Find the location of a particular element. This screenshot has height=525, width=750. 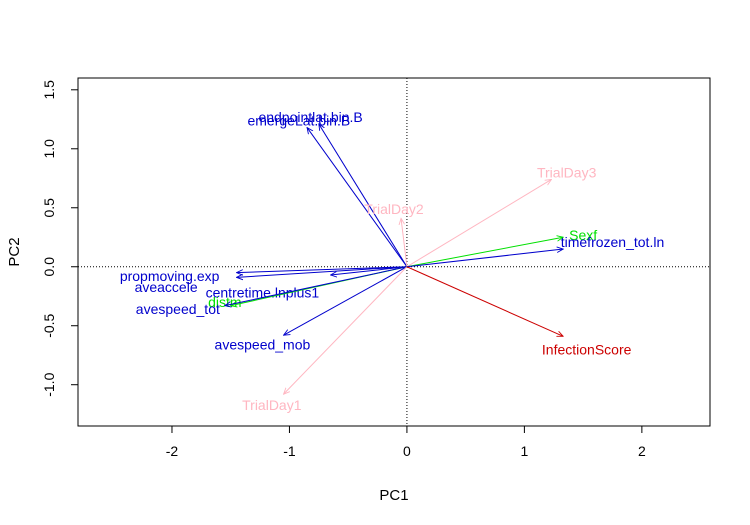

vector-label-timefrozen-tot-ln: timefrozen_tot.ln is located at coordinates (613, 242).